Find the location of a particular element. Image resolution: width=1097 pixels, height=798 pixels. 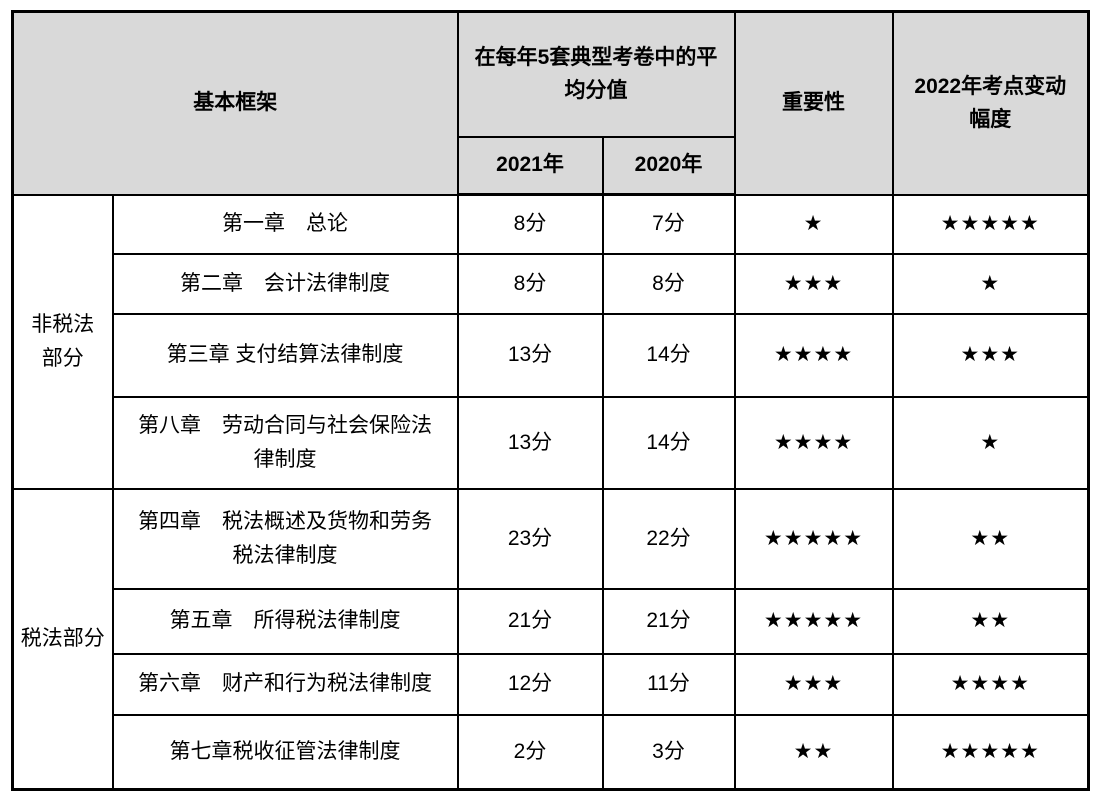

table-row: 第七章税收征管法律制度 2分 3分 ★★ ★★★★★ is located at coordinates (551, 752).